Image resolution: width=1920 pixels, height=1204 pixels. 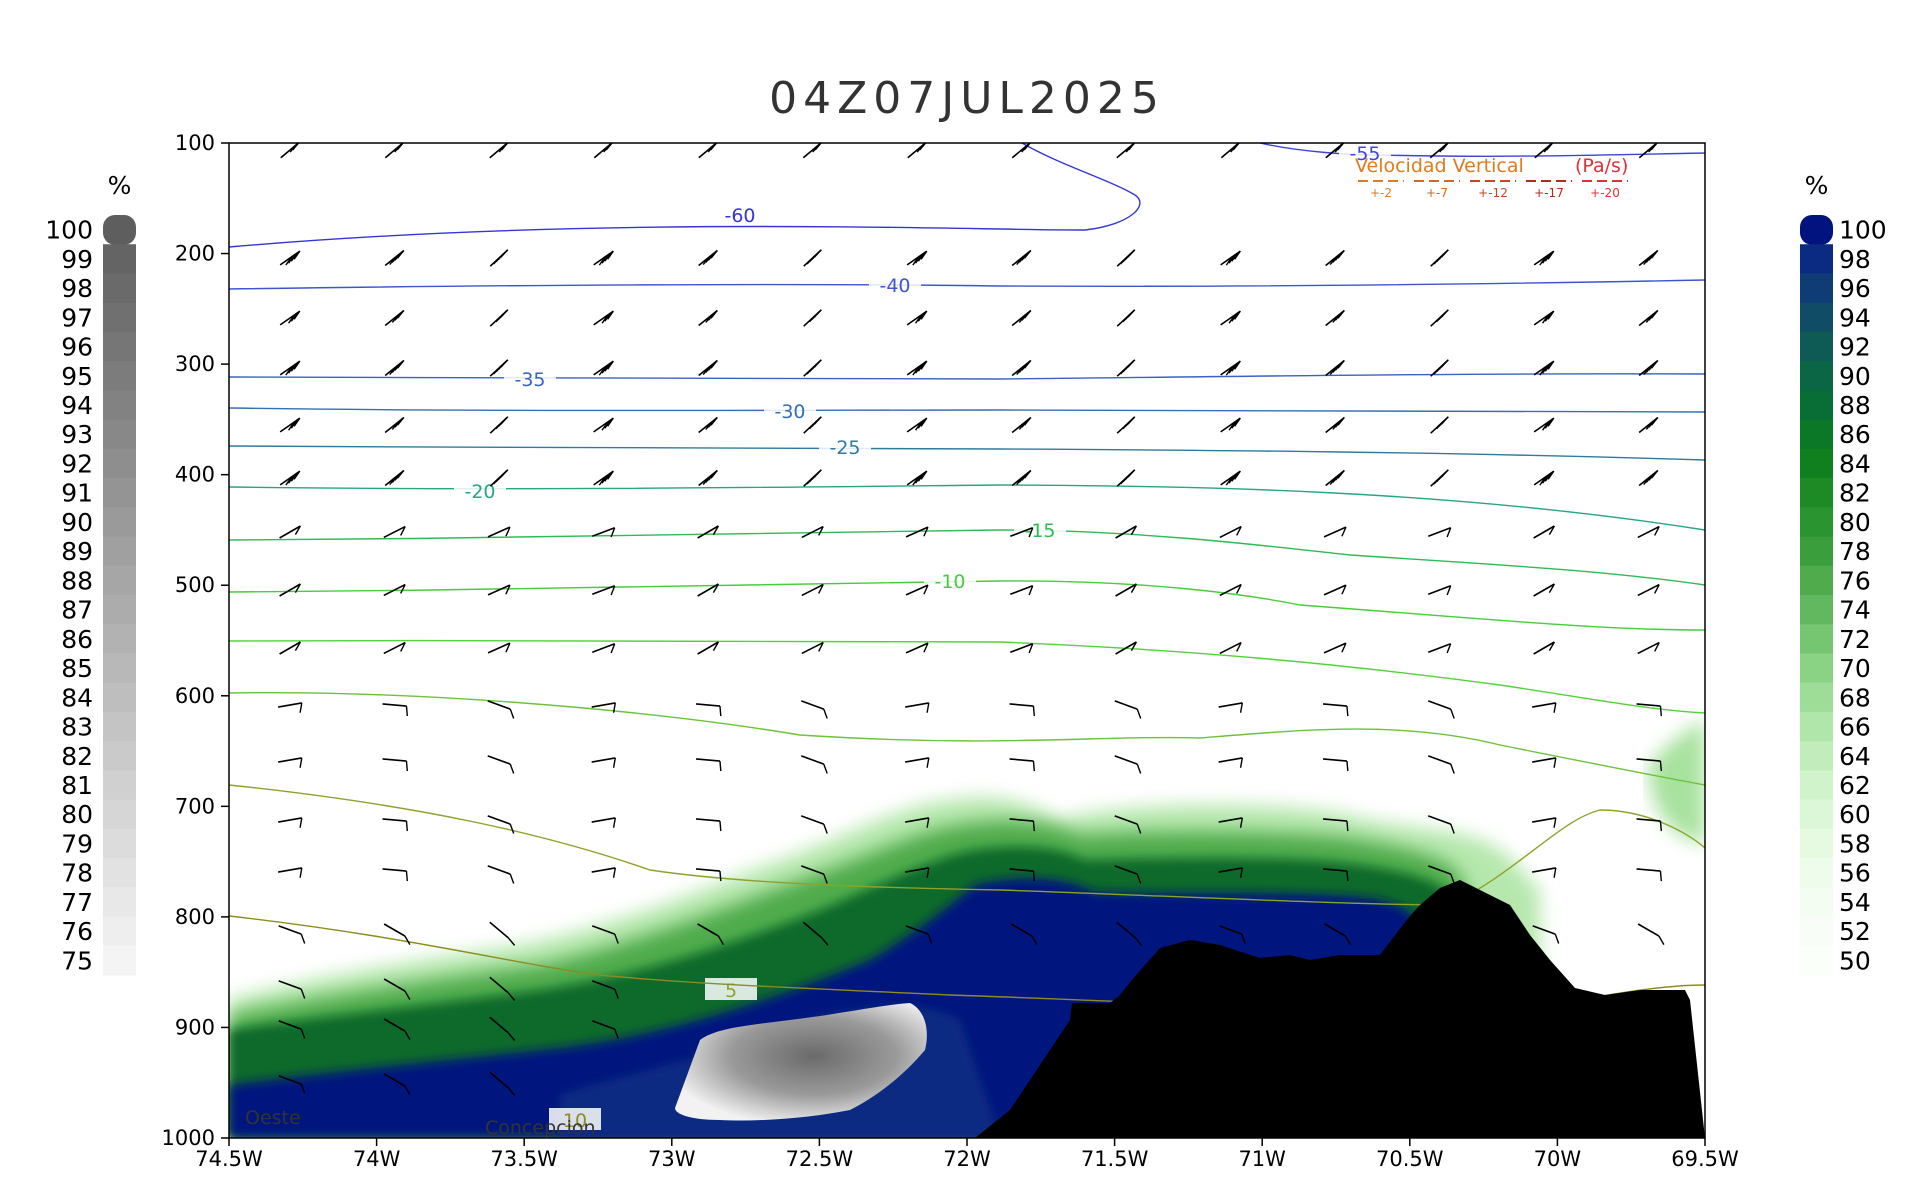 What do you see at coordinates (77, 931) in the screenshot?
I see `left-colorbar-label: 76` at bounding box center [77, 931].